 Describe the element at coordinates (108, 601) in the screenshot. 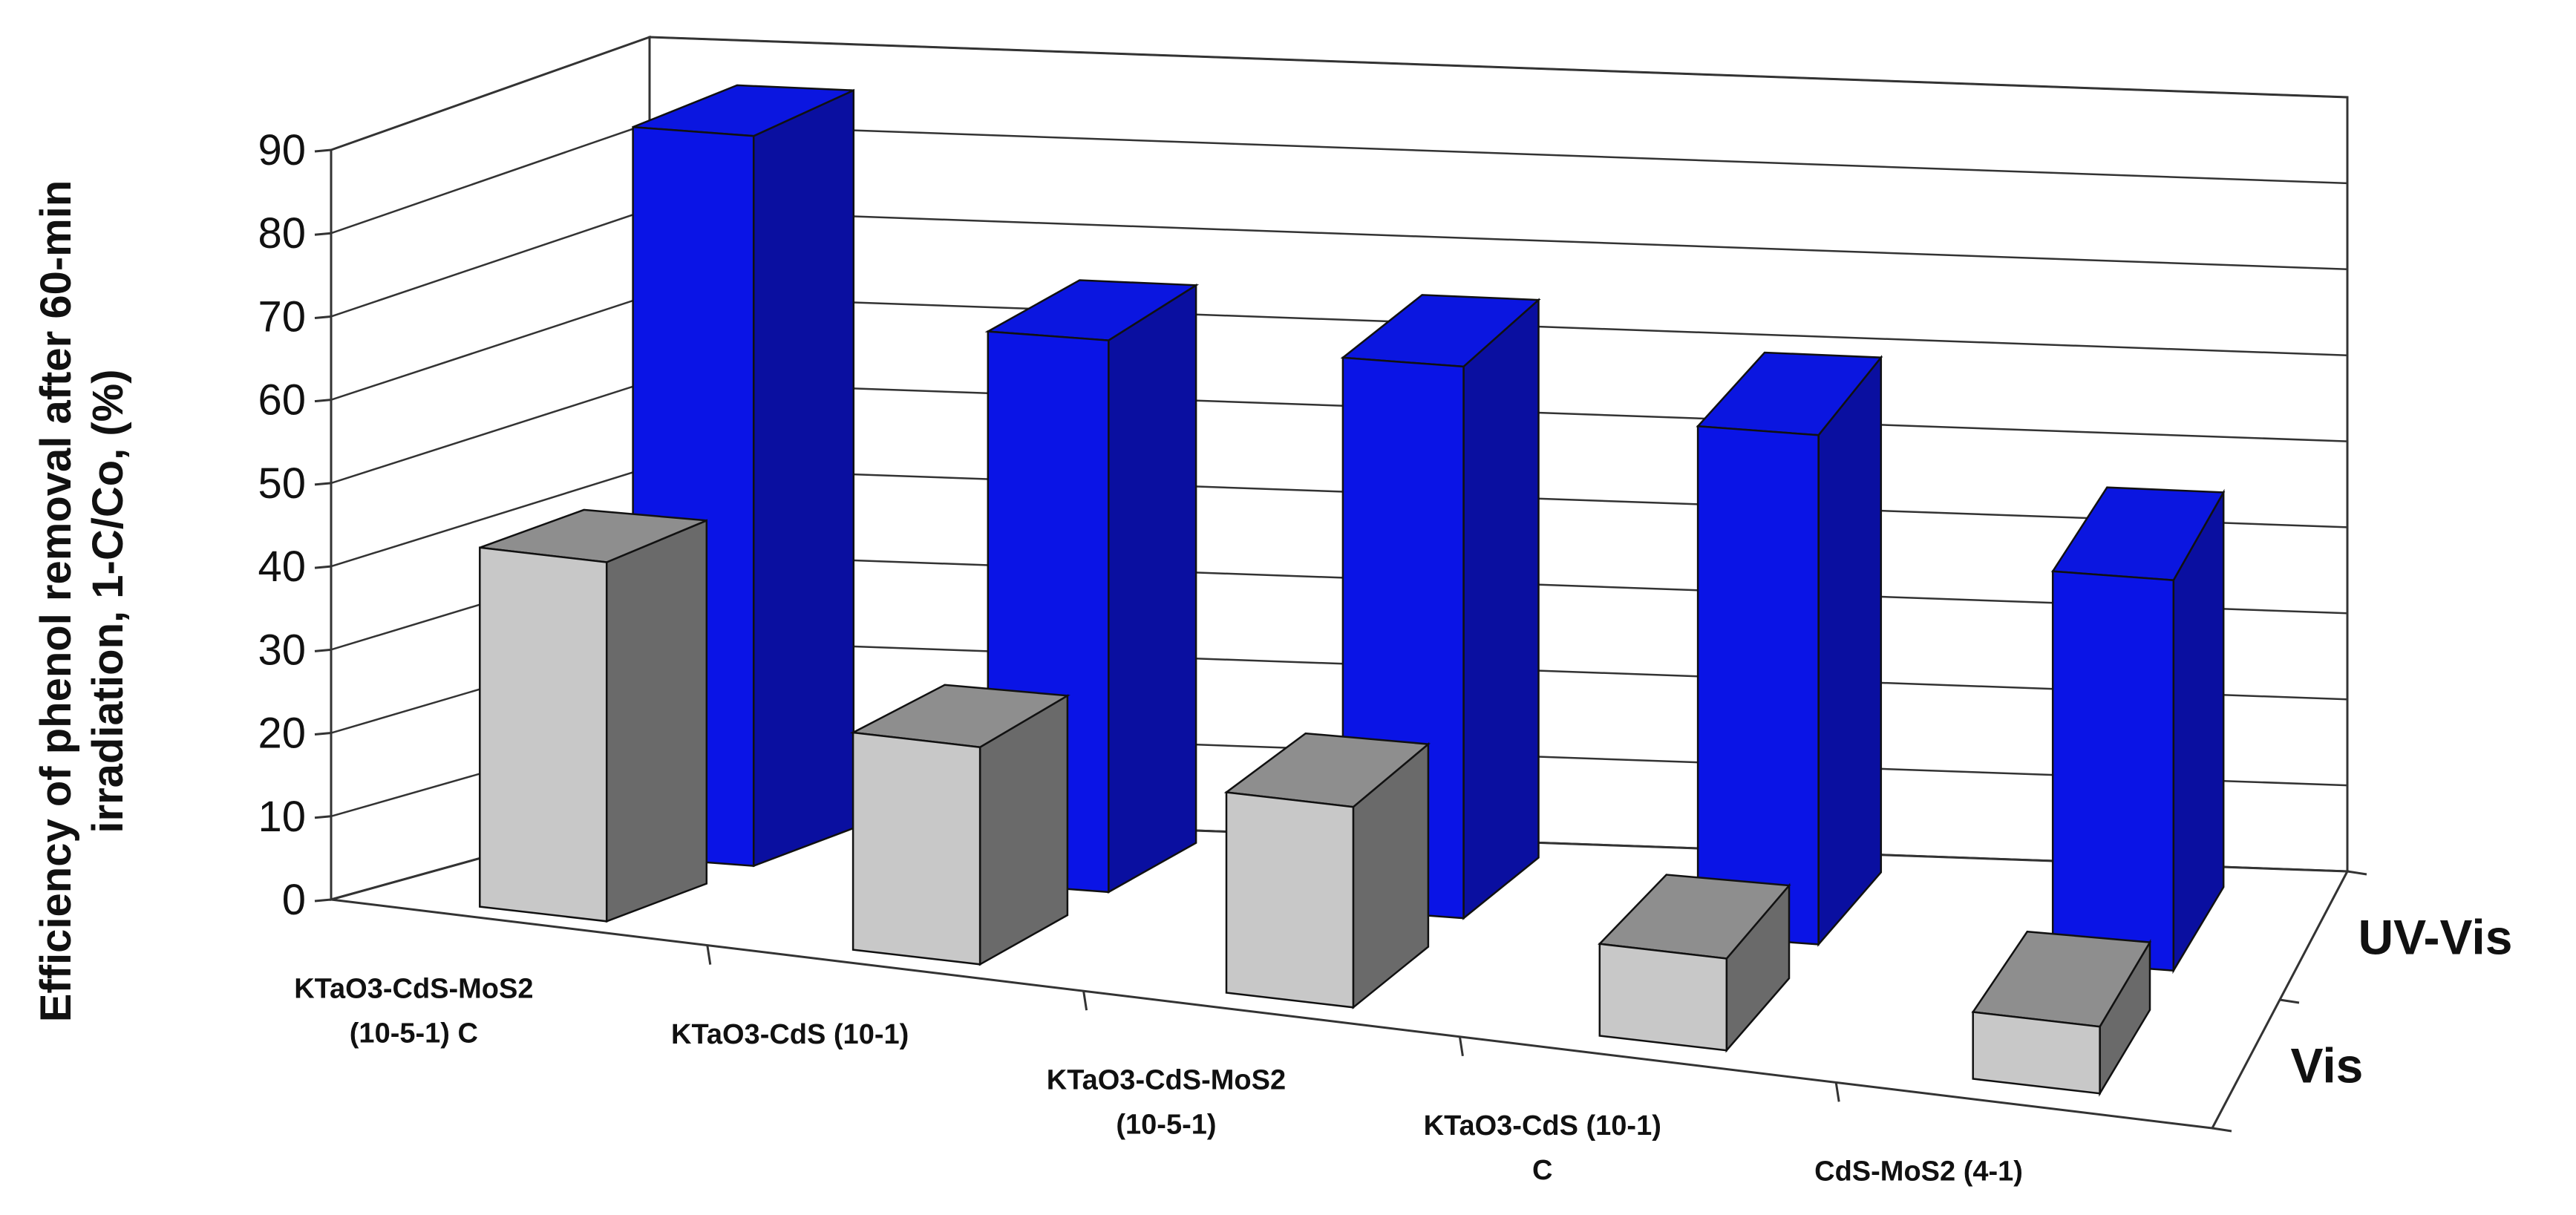

I see `y-axis-title-line: irradiation, 1-C/Co, (%)` at that location.